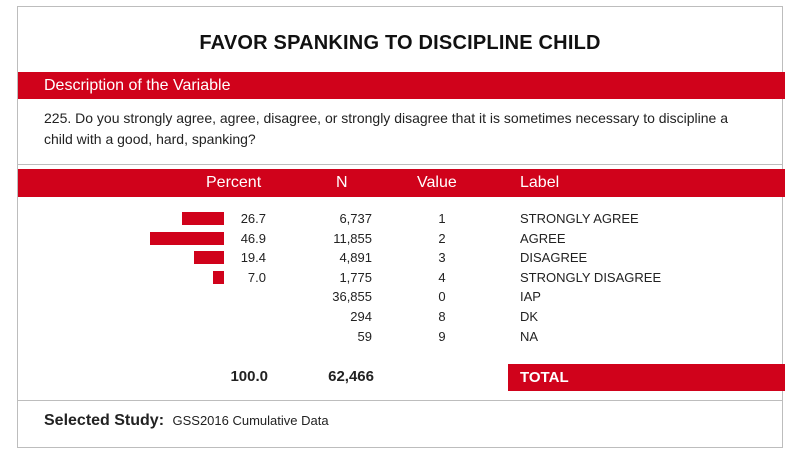 This screenshot has height=456, width=800. I want to click on percent-cell: 26.7, so click(253, 218).